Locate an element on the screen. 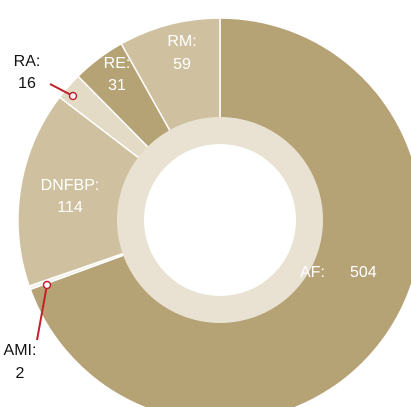 The height and width of the screenshot is (407, 411). slice-label-name: DNFBP: is located at coordinates (70, 185).